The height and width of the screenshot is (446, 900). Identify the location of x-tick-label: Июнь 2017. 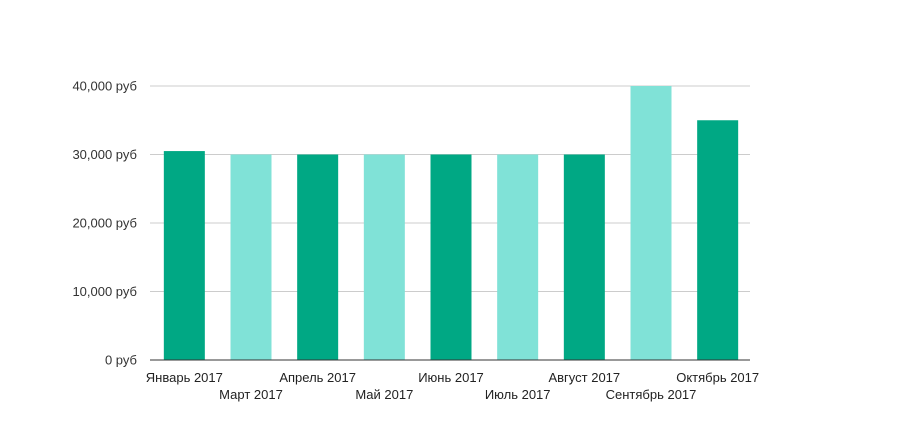
(451, 377).